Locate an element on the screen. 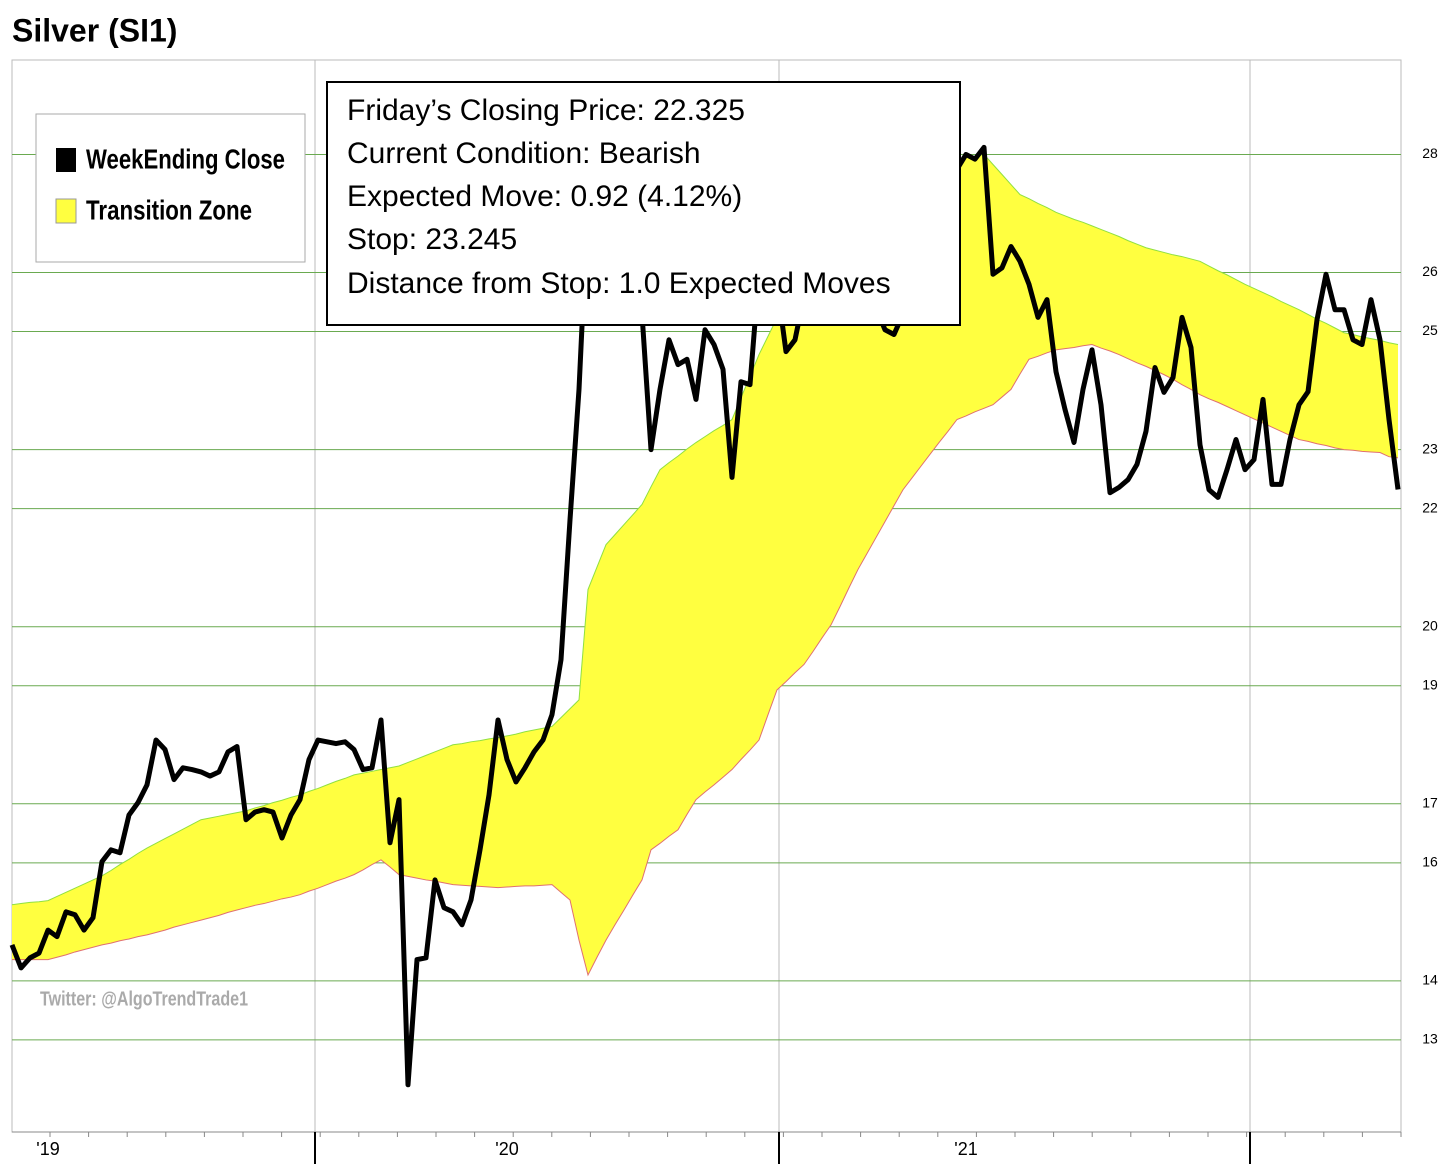 This screenshot has height=1164, width=1456. y-tick-label: 22 is located at coordinates (1430, 507).